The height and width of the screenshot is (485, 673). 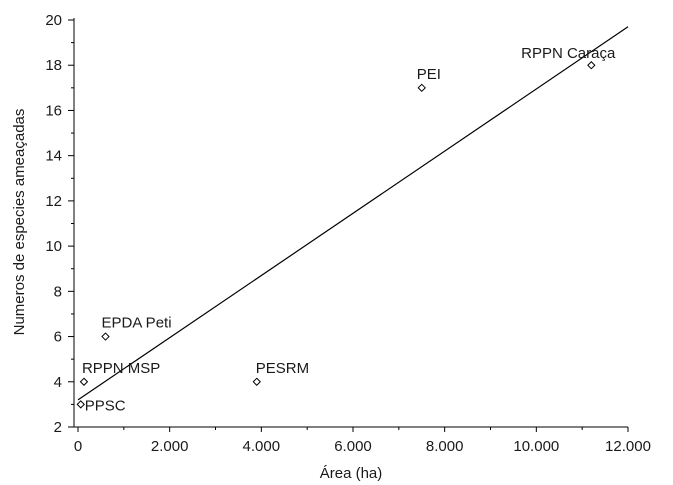 What do you see at coordinates (53, 201) in the screenshot?
I see `y-tick-label: 12` at bounding box center [53, 201].